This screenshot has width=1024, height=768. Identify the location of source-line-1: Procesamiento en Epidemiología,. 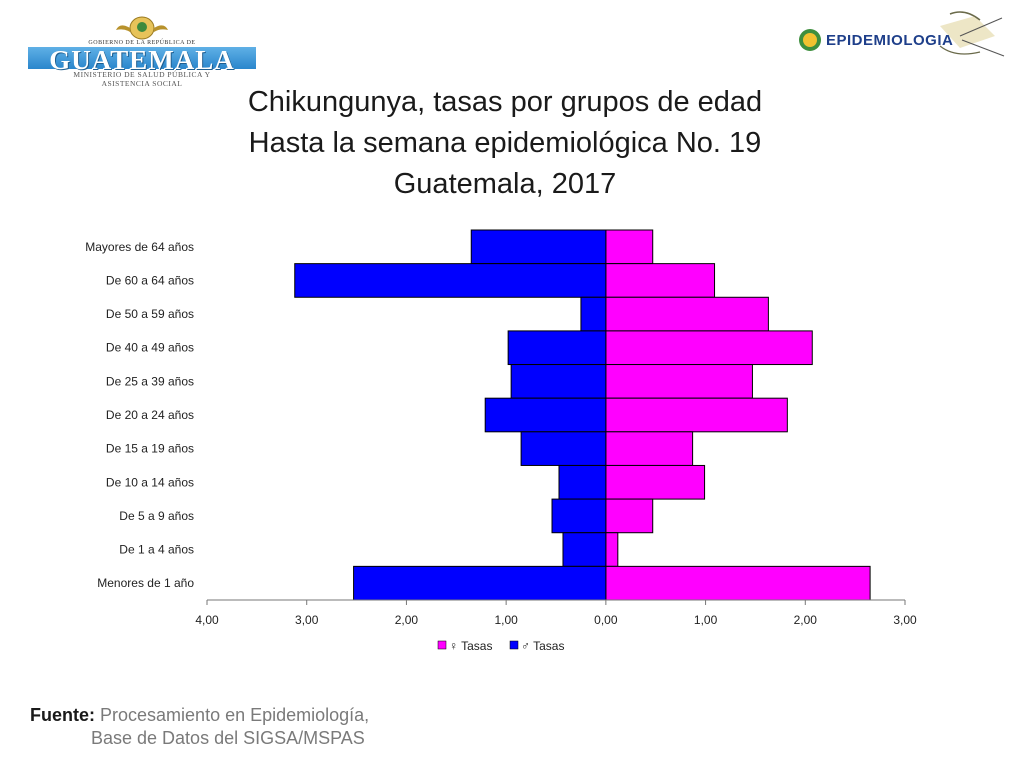
(235, 715).